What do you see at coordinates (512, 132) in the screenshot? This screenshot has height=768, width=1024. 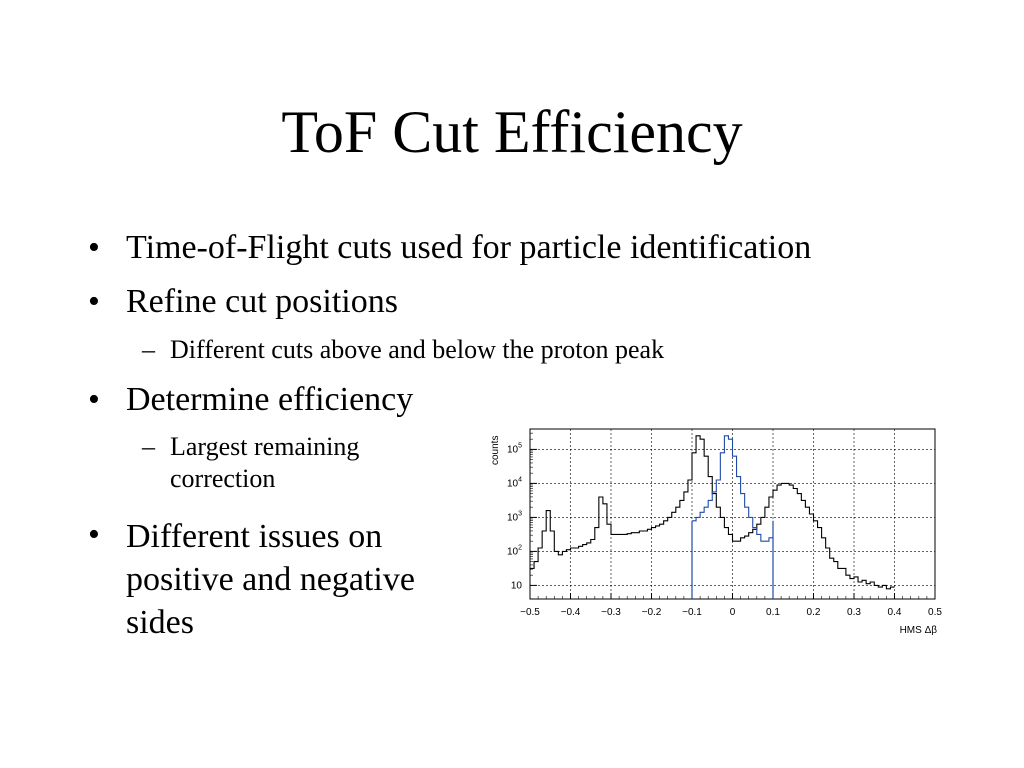 I see `slide-title: ToF Cut Efficiency` at bounding box center [512, 132].